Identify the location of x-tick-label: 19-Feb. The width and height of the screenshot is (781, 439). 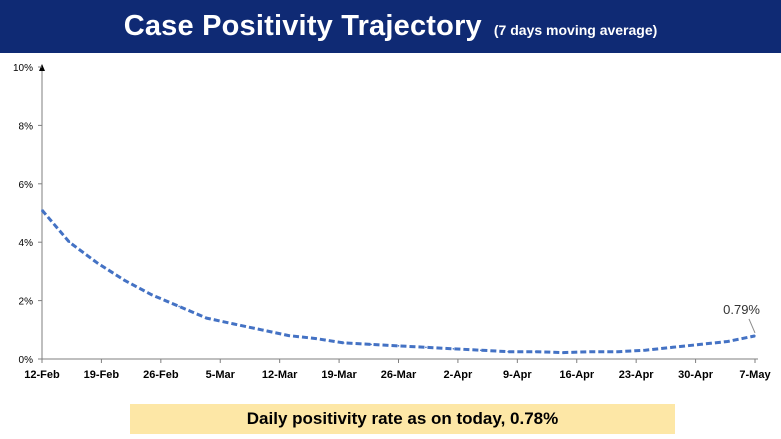
(102, 375).